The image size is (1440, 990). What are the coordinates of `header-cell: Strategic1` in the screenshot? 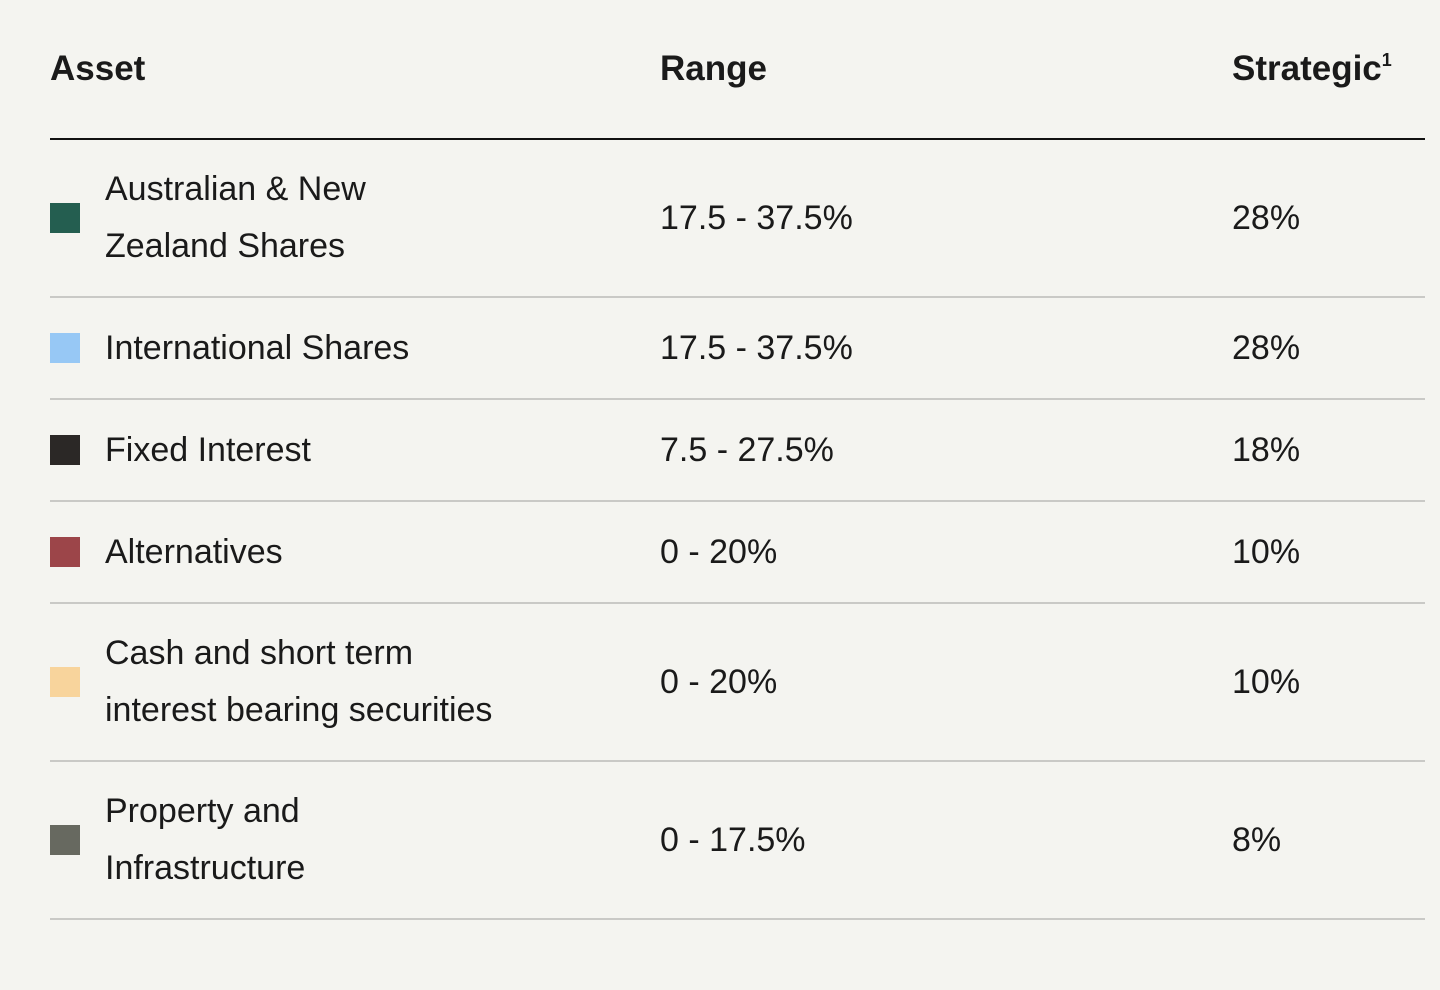 It's located at (1328, 70).